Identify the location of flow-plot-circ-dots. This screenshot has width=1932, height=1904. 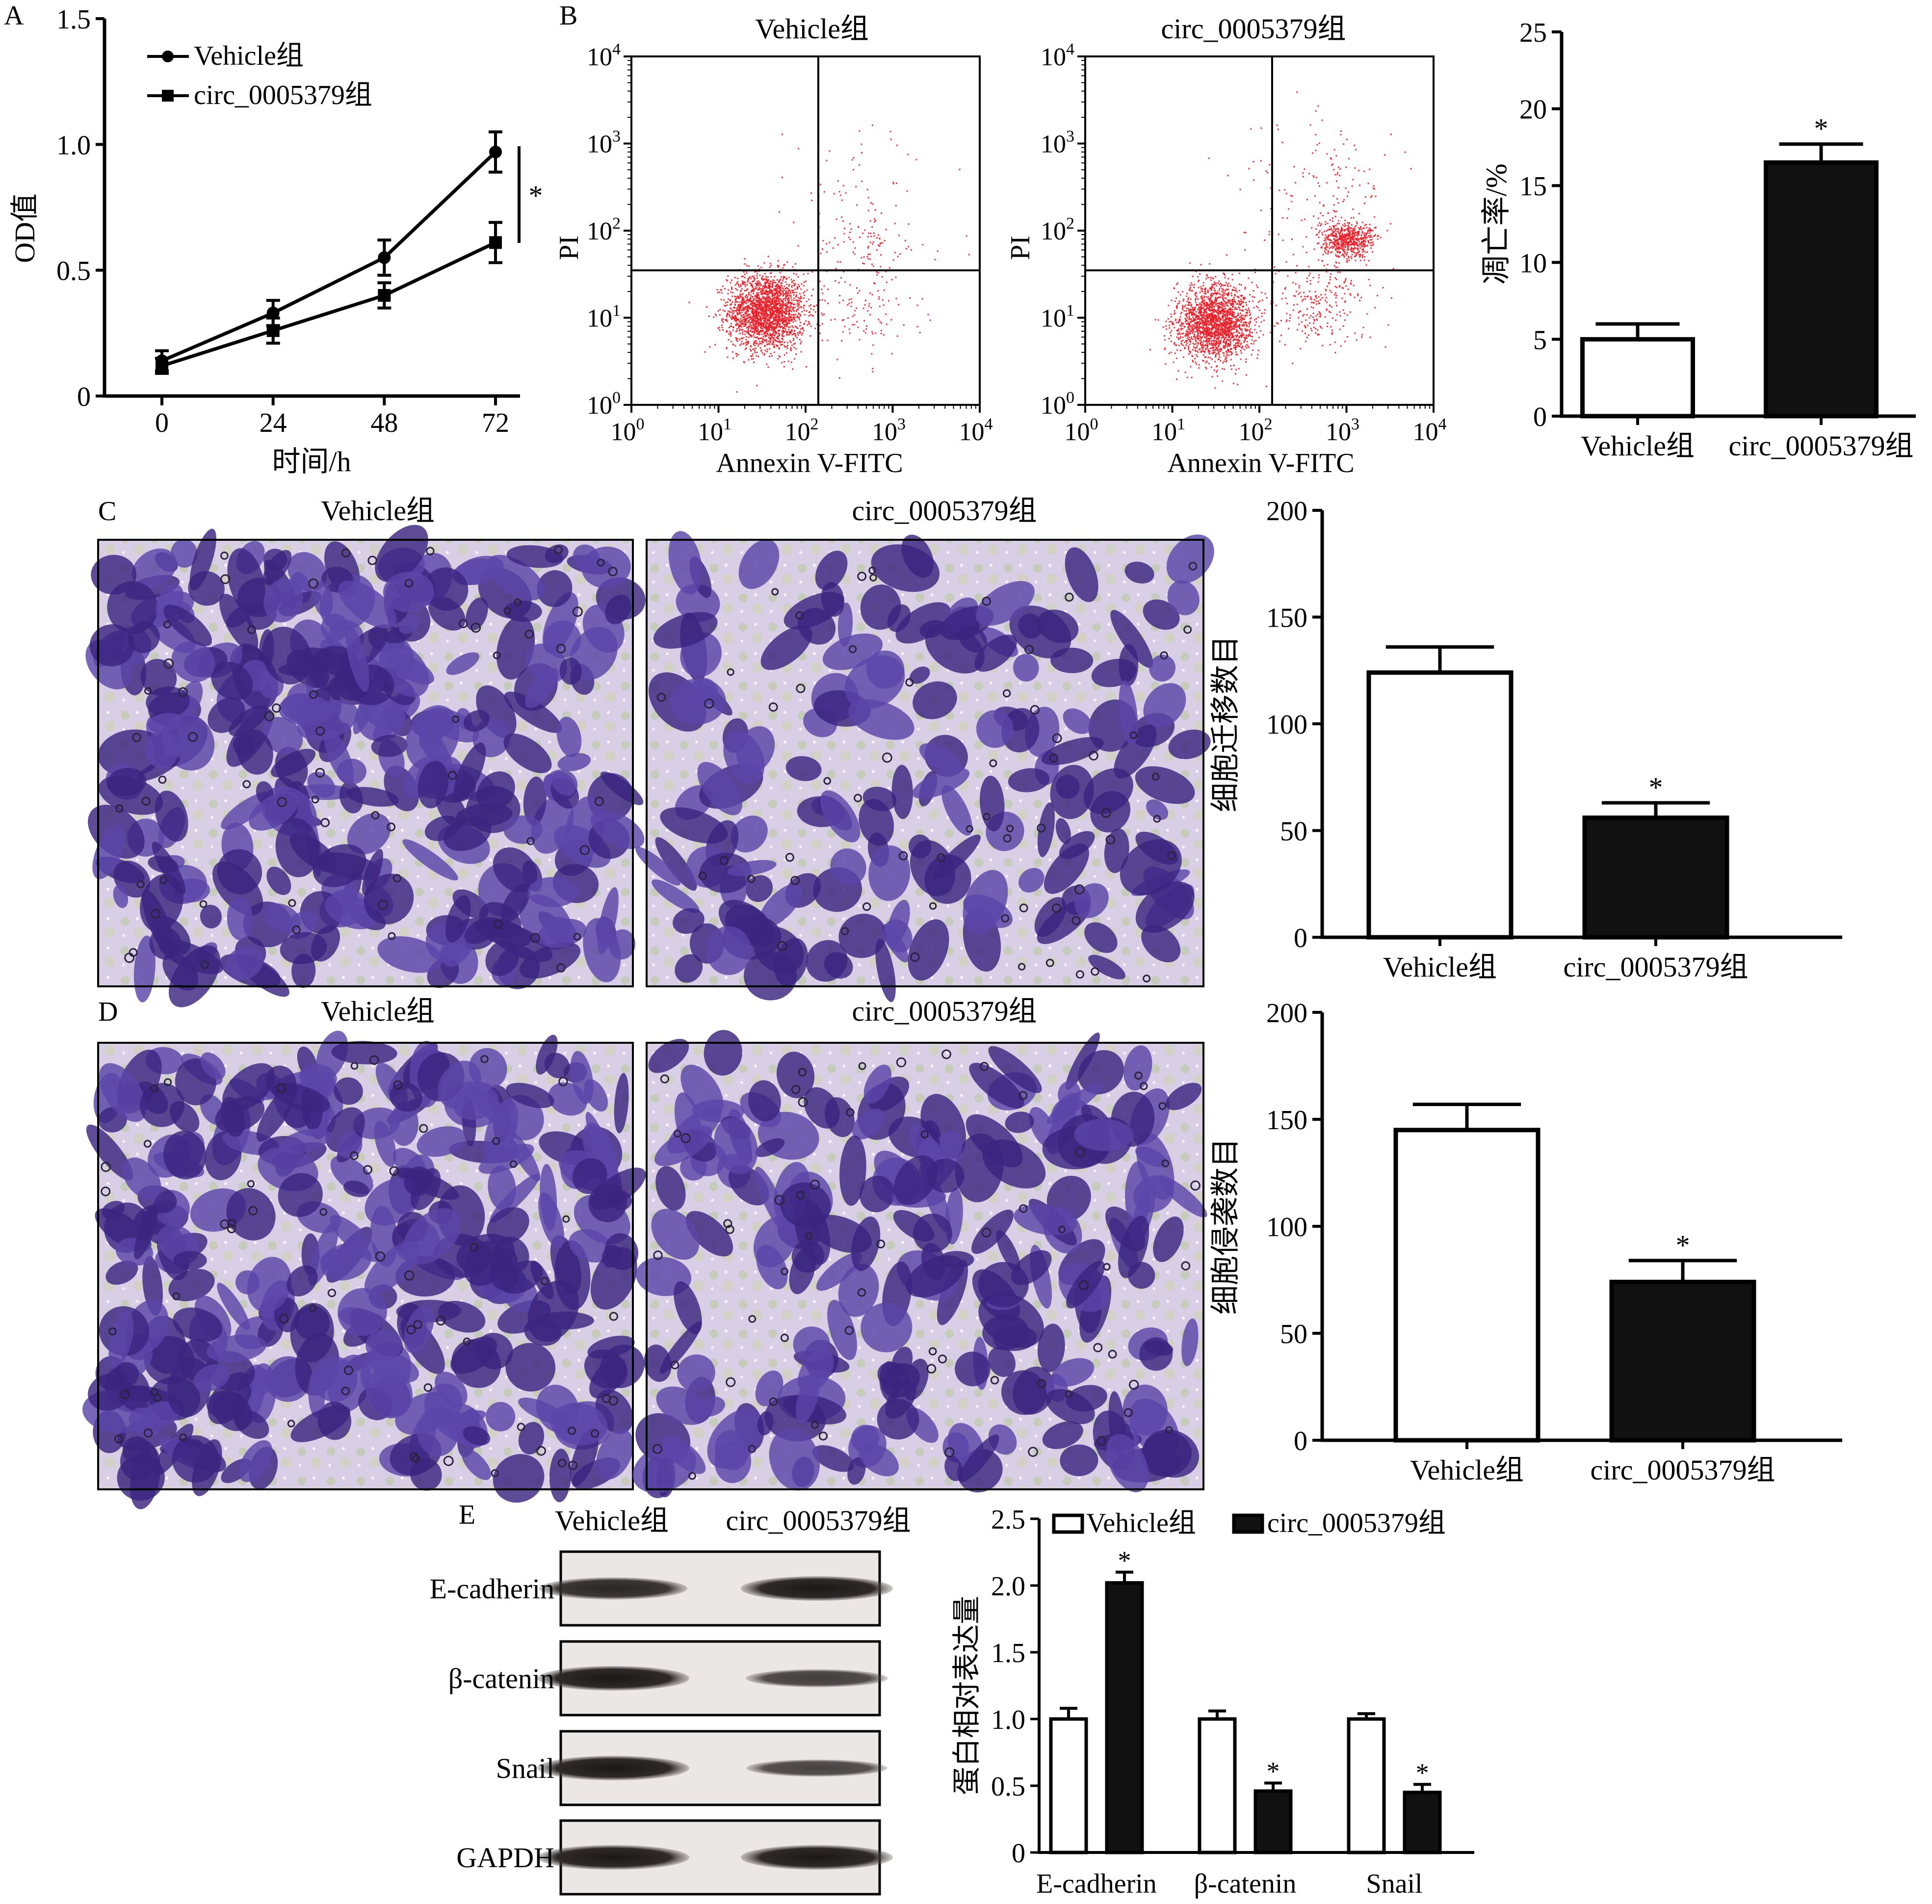
(1280, 240).